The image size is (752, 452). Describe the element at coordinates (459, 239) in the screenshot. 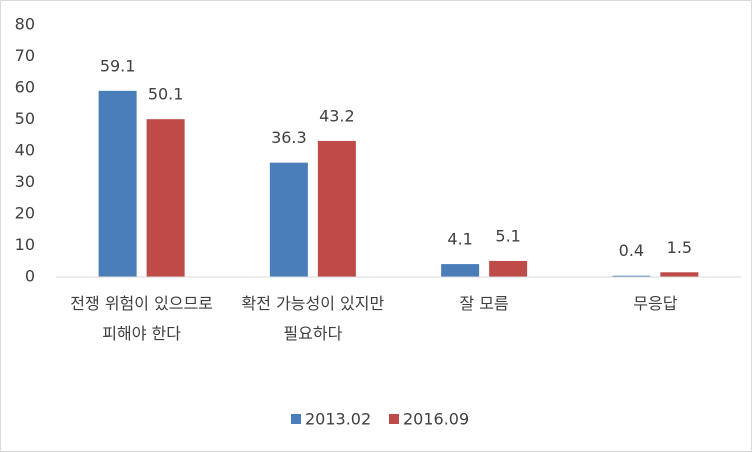

I see `data-label: 4.1` at that location.